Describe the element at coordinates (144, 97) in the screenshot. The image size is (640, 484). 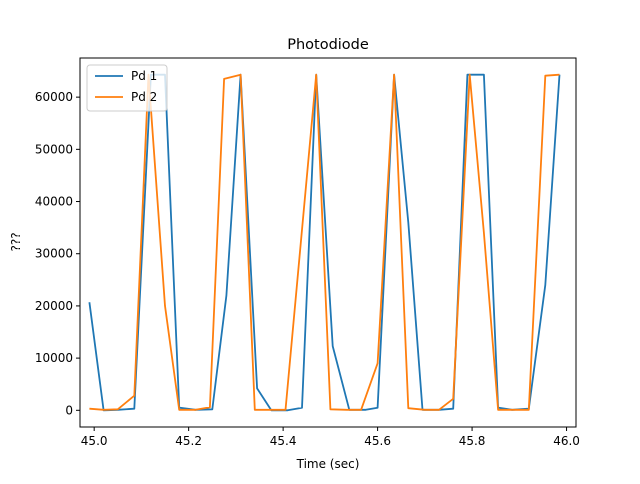
I see `legend-label-pd-2: Pd 2` at that location.